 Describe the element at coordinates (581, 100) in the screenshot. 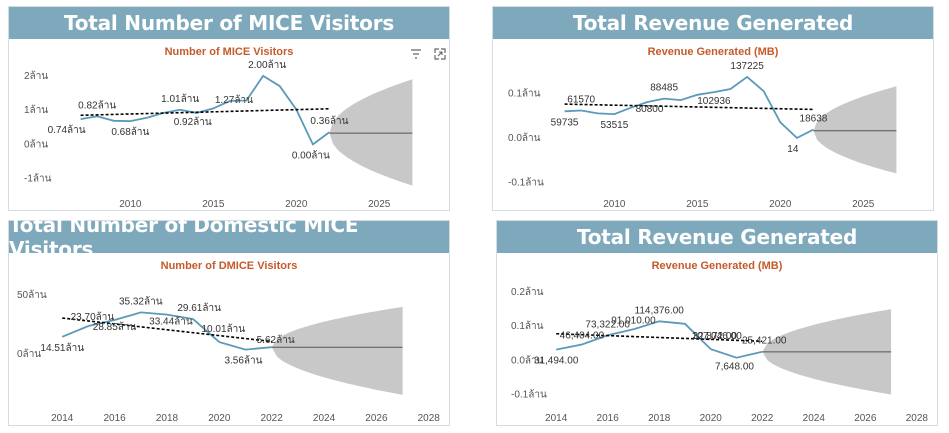

I see `data-label: 61570` at that location.